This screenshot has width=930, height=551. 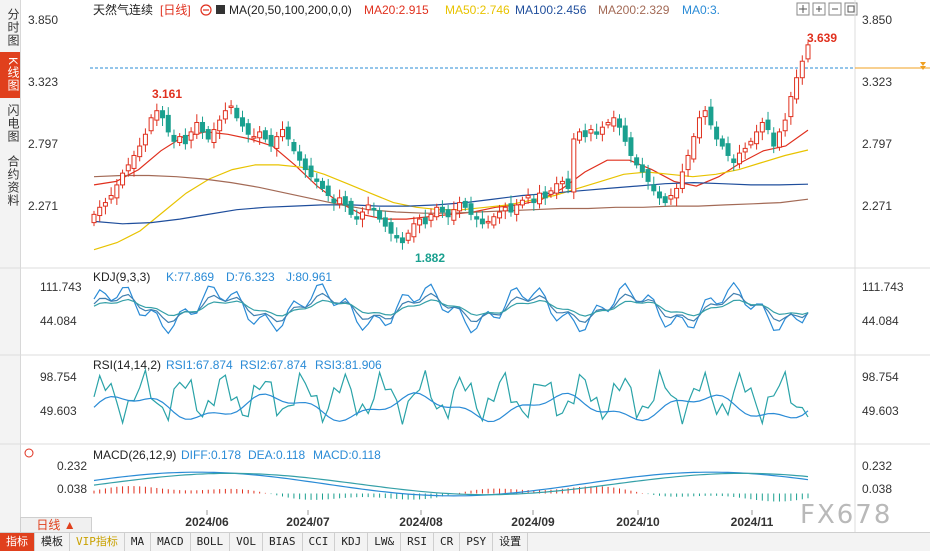 I want to click on kdj-k-line, so click(x=451, y=308).